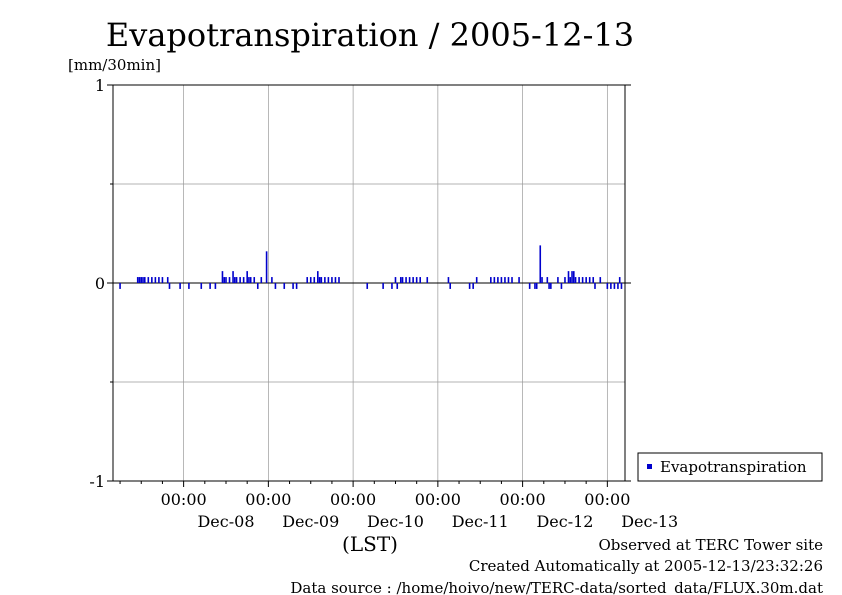  Describe the element at coordinates (710, 545) in the screenshot. I see `footer-site: Observed at TERC Tower site` at that location.